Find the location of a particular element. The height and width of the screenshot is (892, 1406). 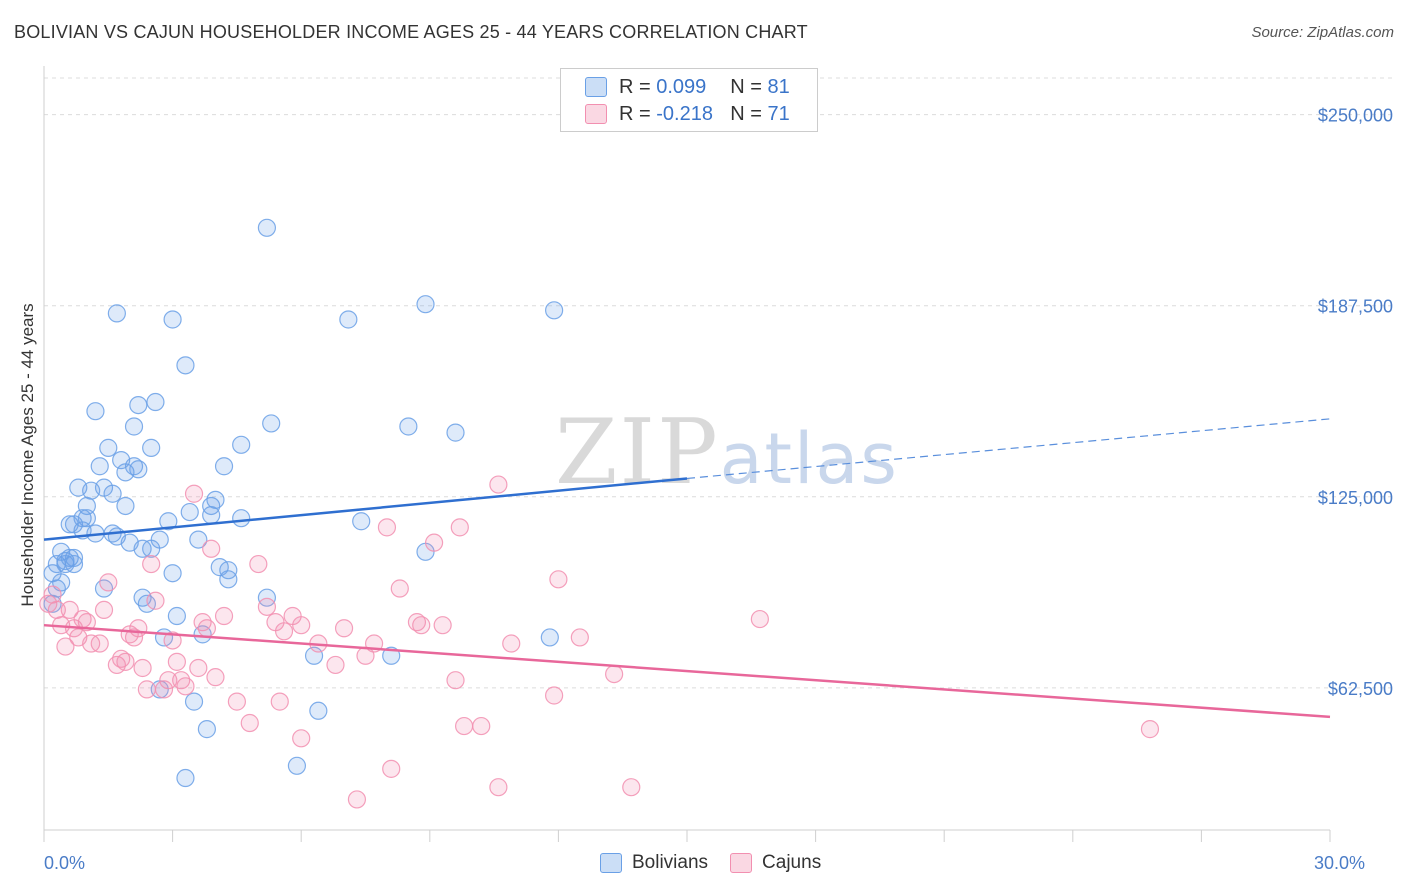

source-label: Source: ZipAtlas.com is located at coordinates (1322, 32).